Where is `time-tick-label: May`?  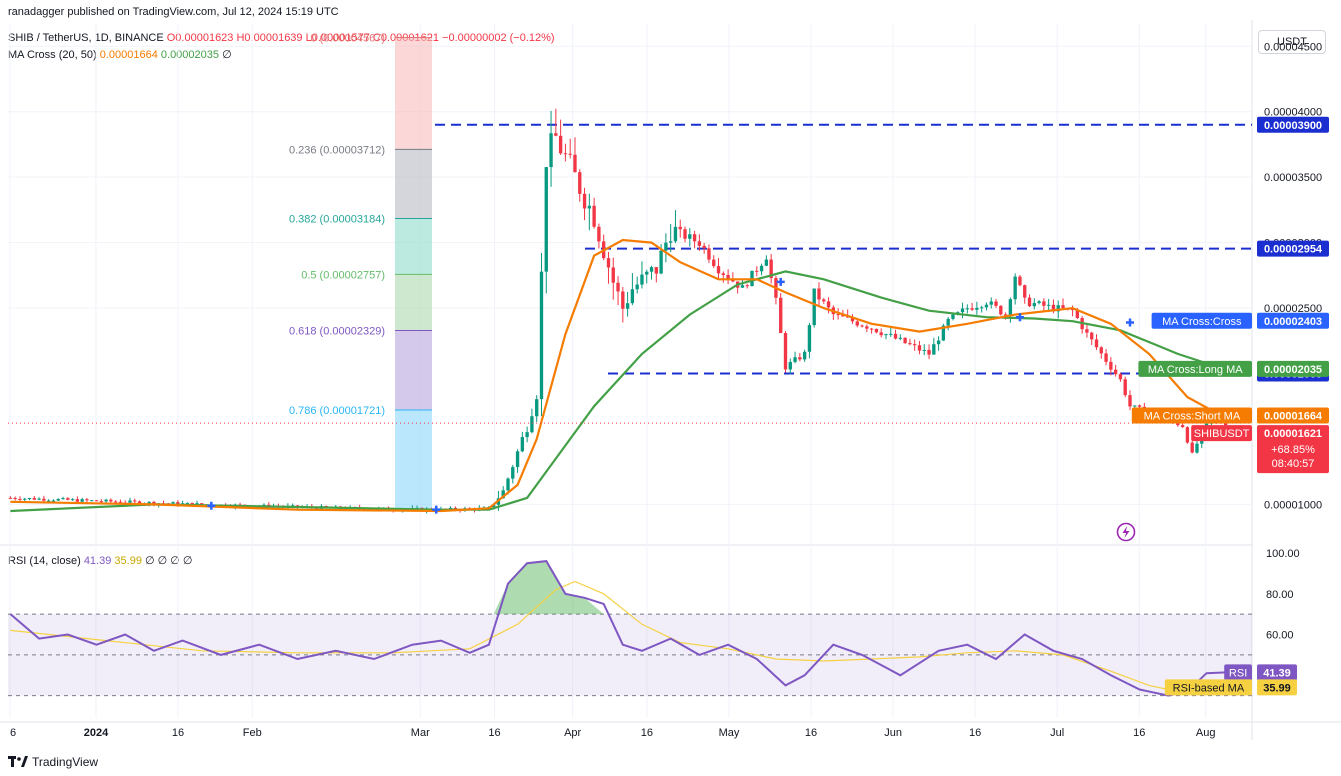 time-tick-label: May is located at coordinates (729, 733).